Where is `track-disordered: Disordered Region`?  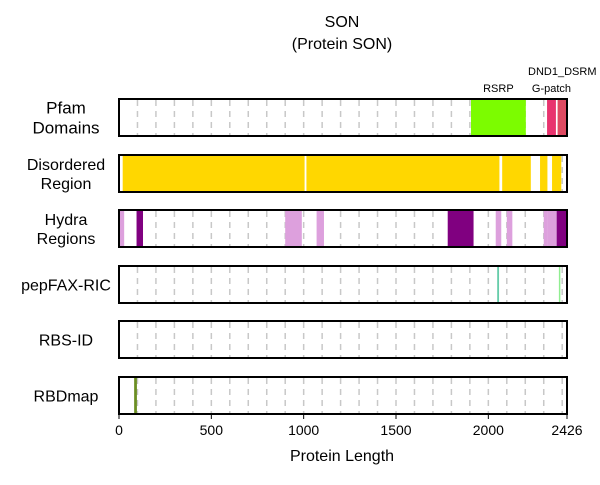 track-disordered: Disordered Region is located at coordinates (297, 173).